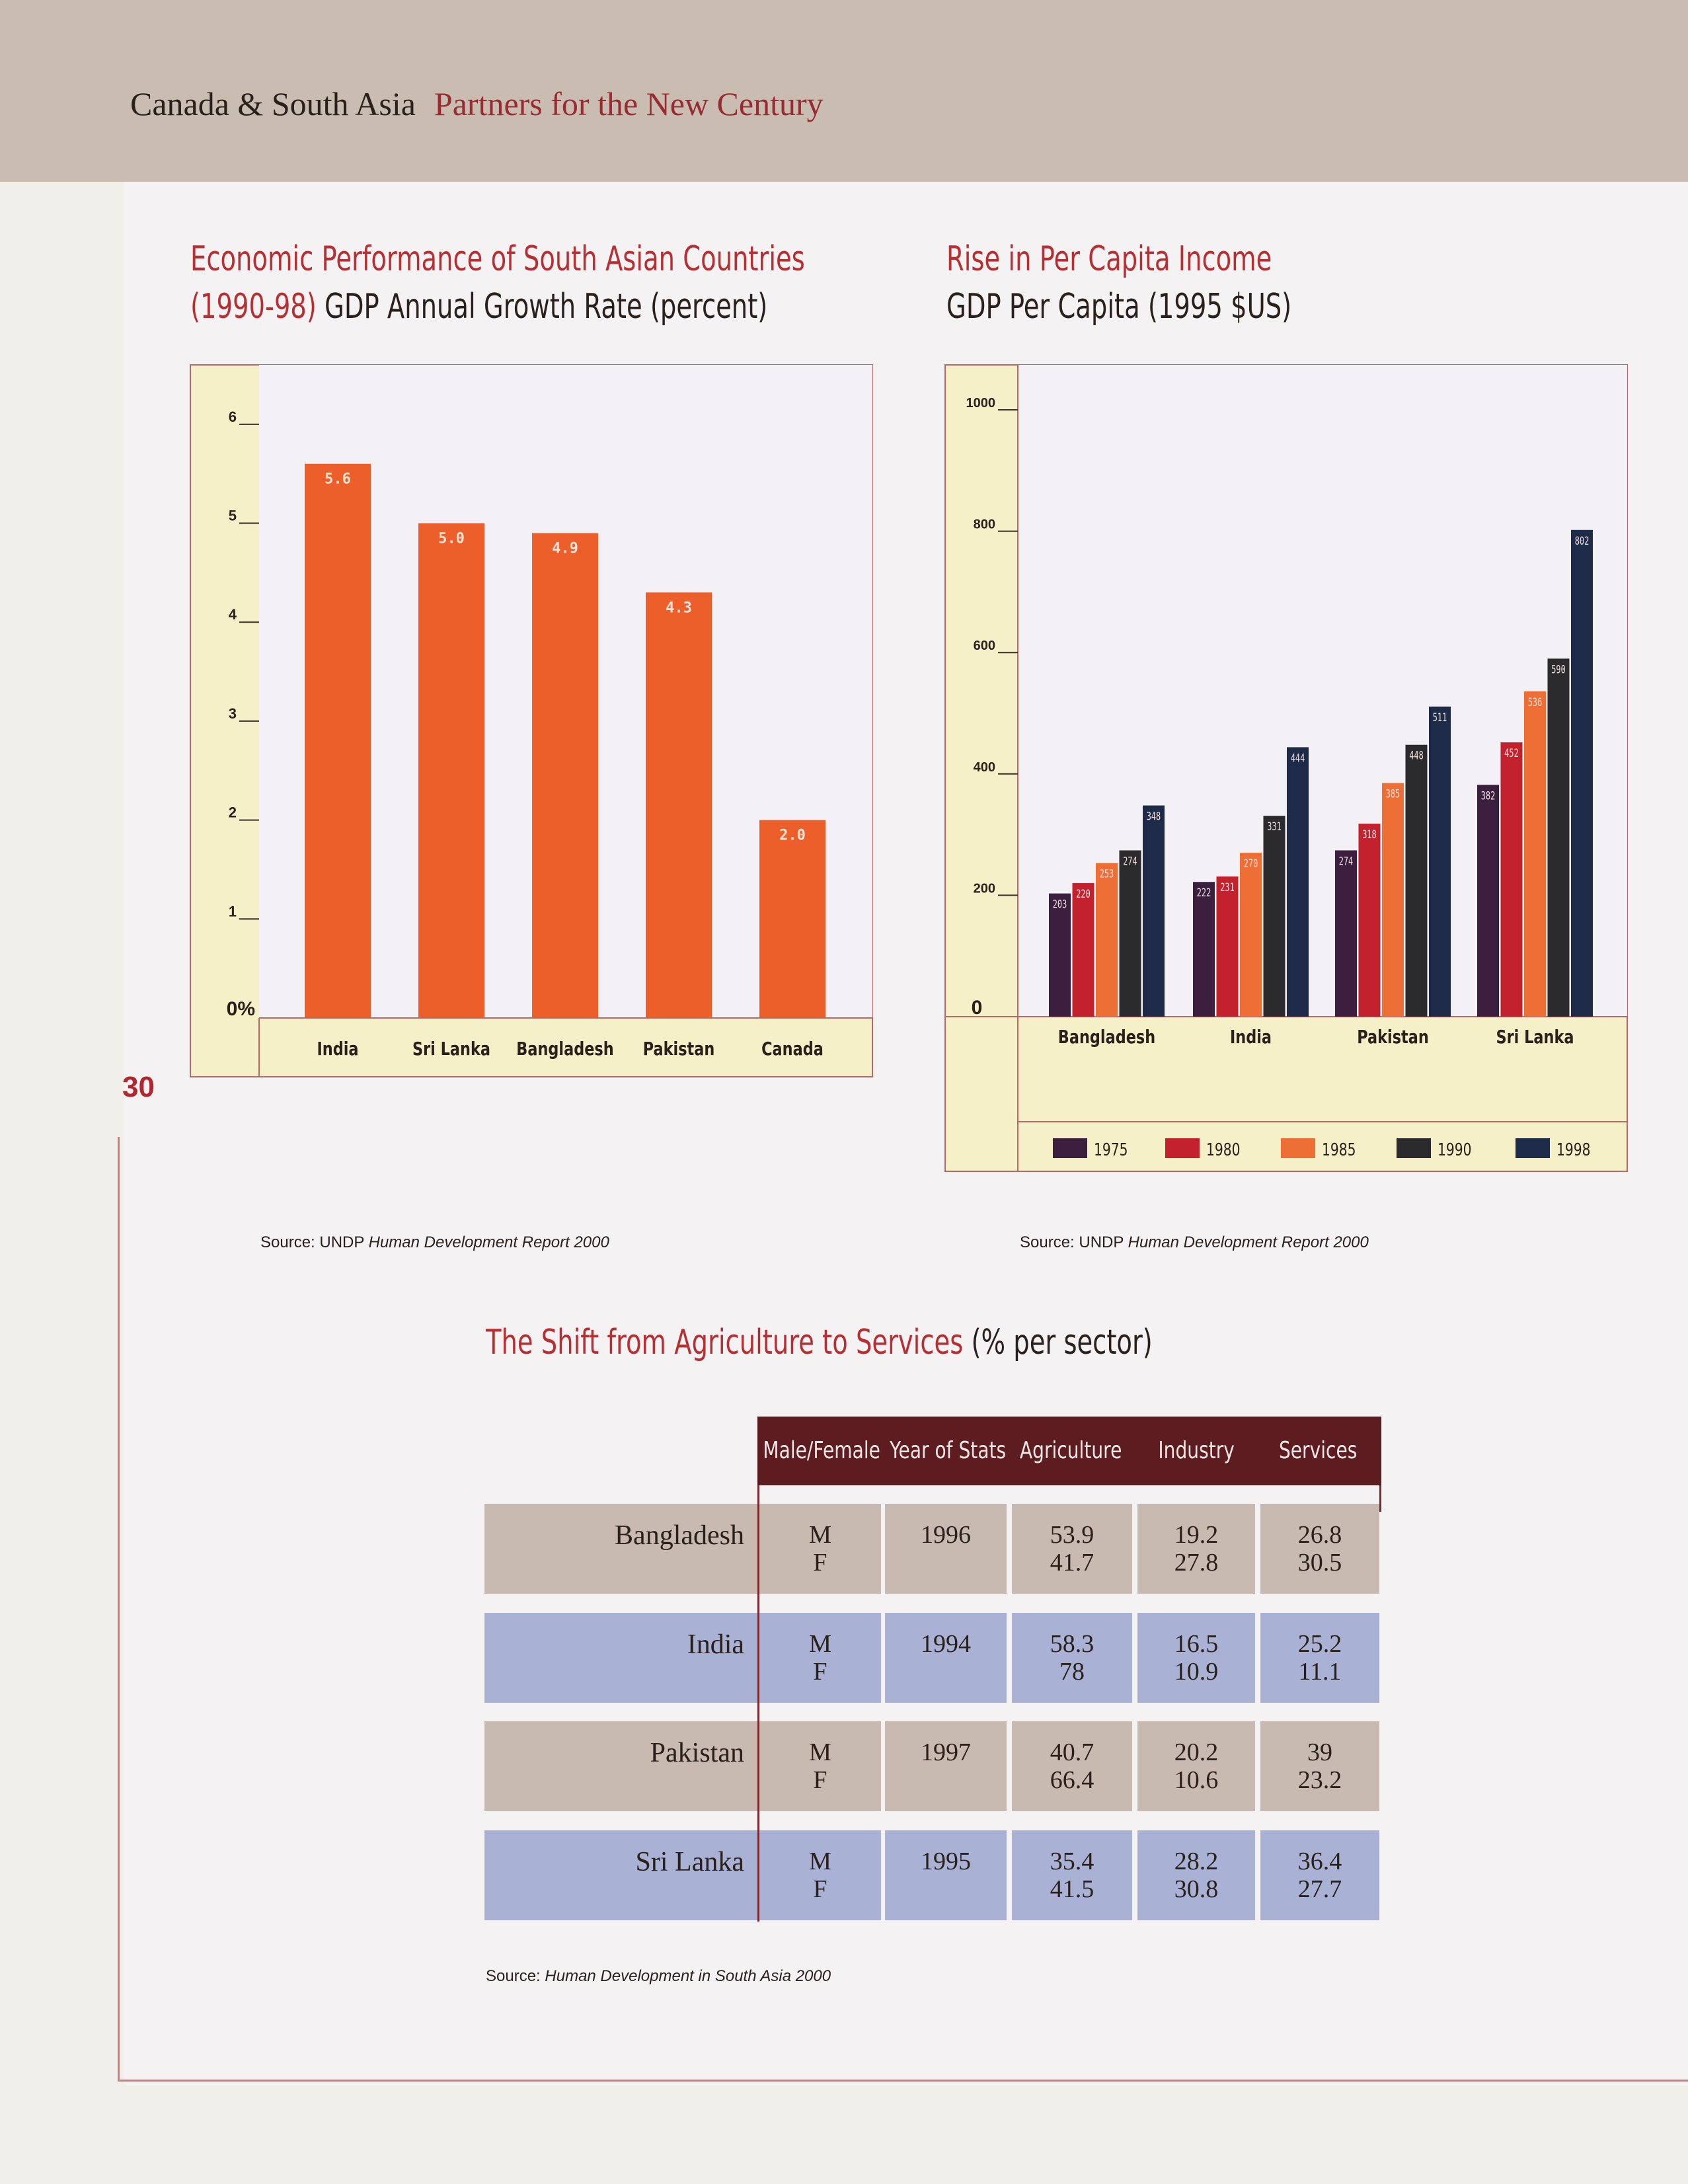  What do you see at coordinates (1298, 758) in the screenshot?
I see `income-data-label: 444` at bounding box center [1298, 758].